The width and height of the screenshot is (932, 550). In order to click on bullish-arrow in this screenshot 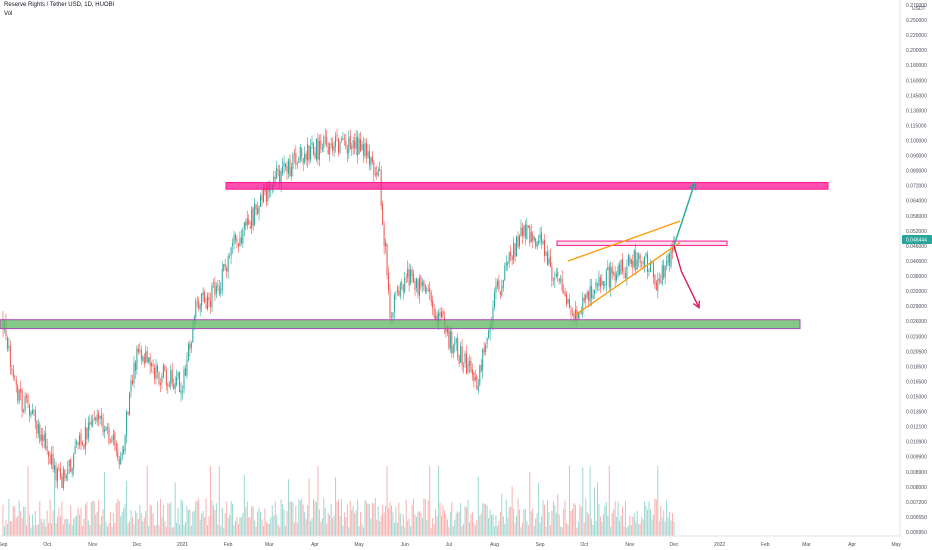, I will do `click(684, 214)`.